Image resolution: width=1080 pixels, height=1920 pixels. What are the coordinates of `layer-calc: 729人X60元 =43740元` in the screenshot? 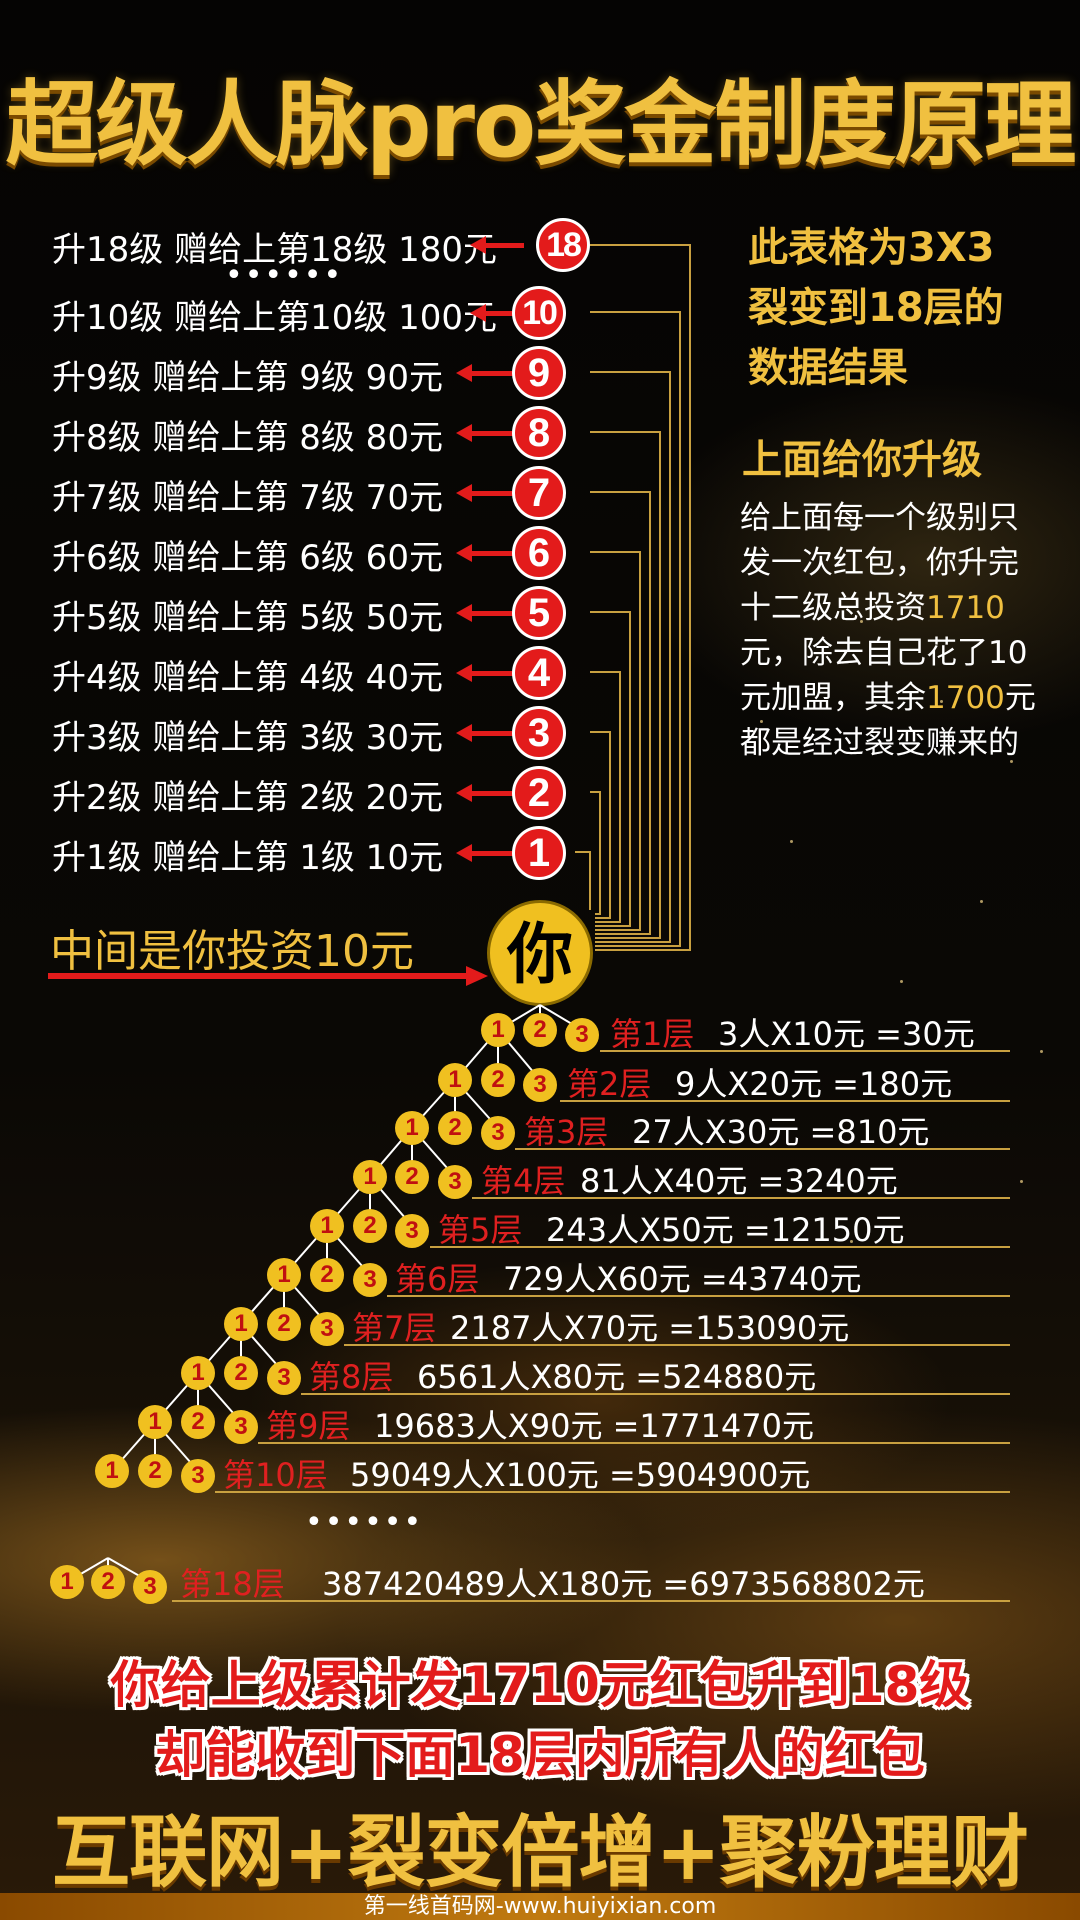 It's located at (682, 1279).